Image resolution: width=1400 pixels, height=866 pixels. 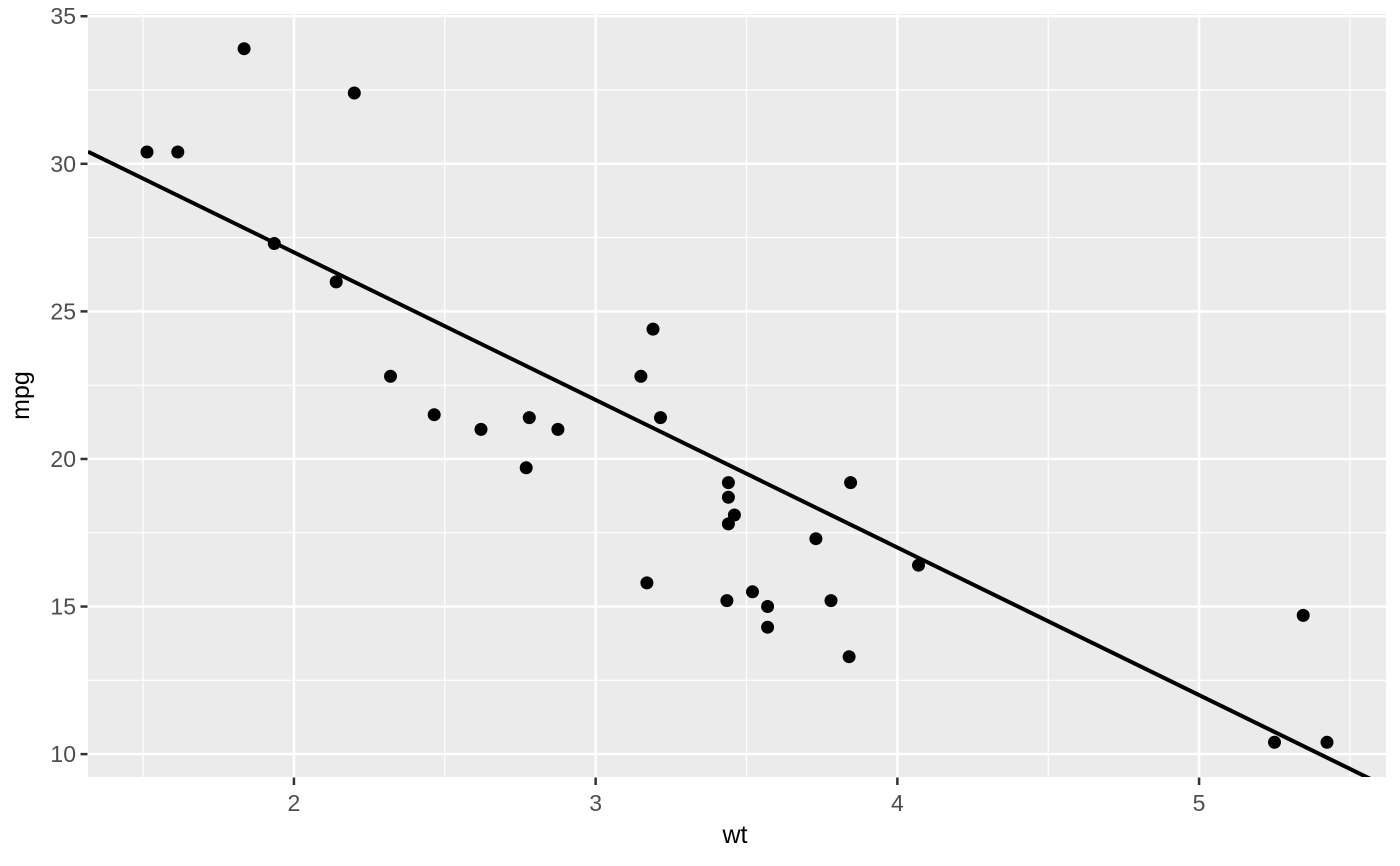 What do you see at coordinates (63, 754) in the screenshot?
I see `y-tick-label: 10` at bounding box center [63, 754].